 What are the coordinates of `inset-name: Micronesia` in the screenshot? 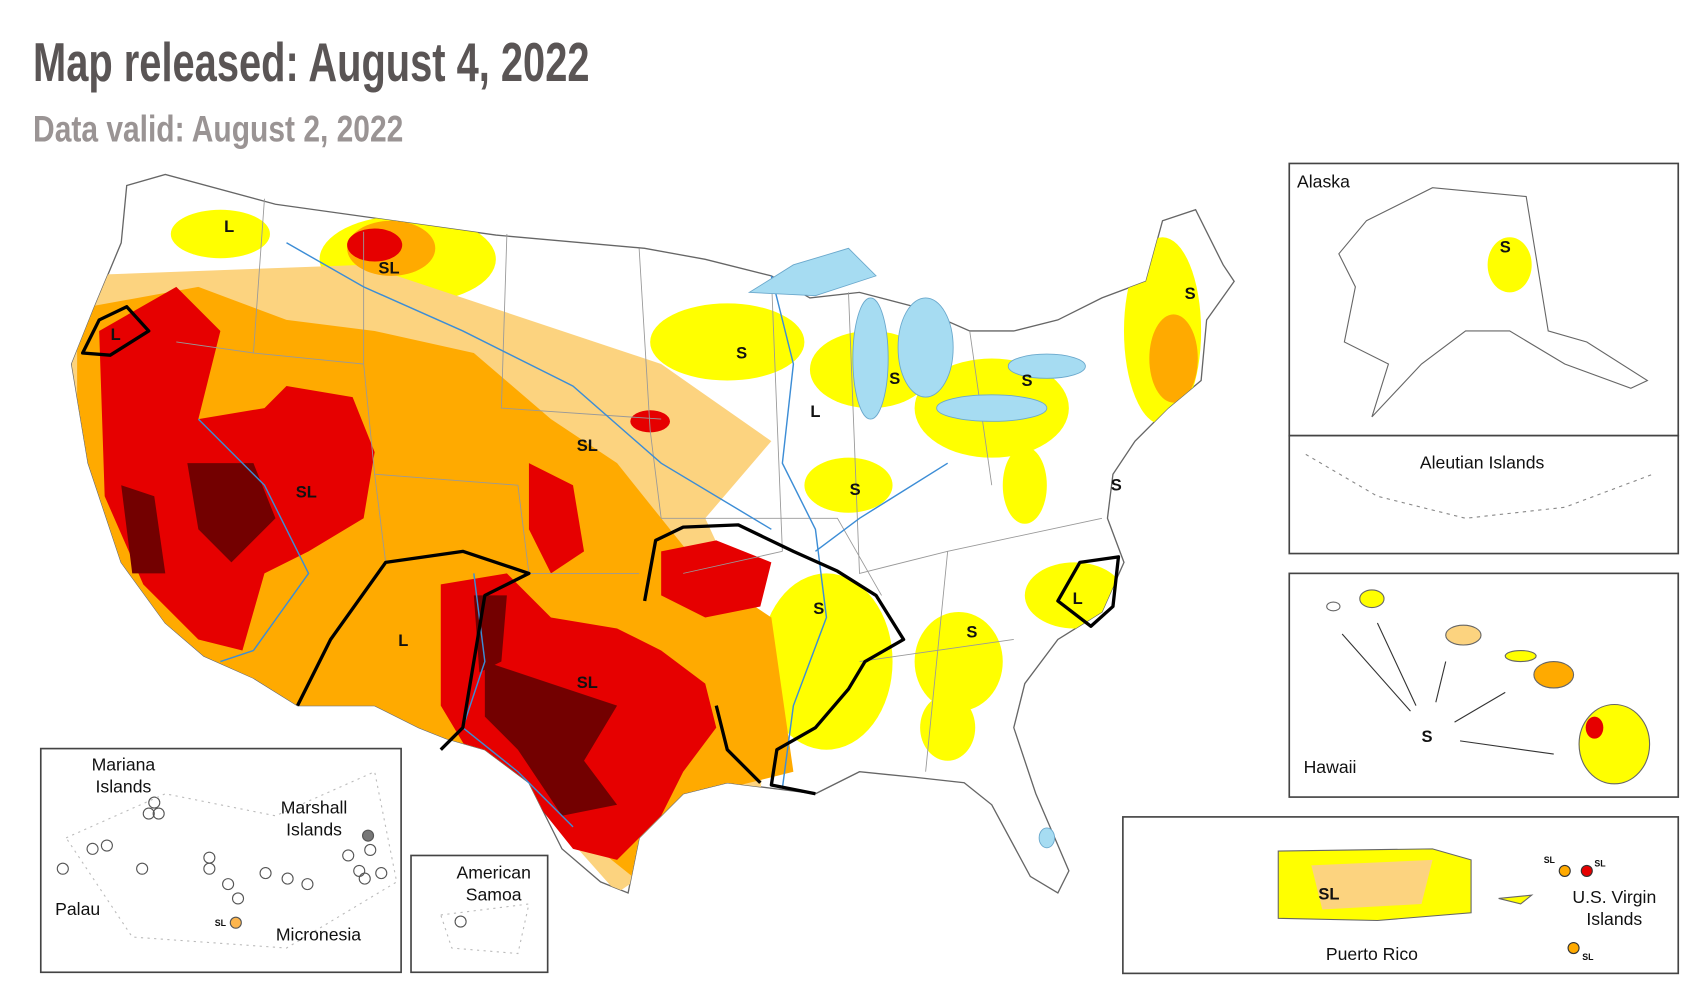 It's located at (318, 934).